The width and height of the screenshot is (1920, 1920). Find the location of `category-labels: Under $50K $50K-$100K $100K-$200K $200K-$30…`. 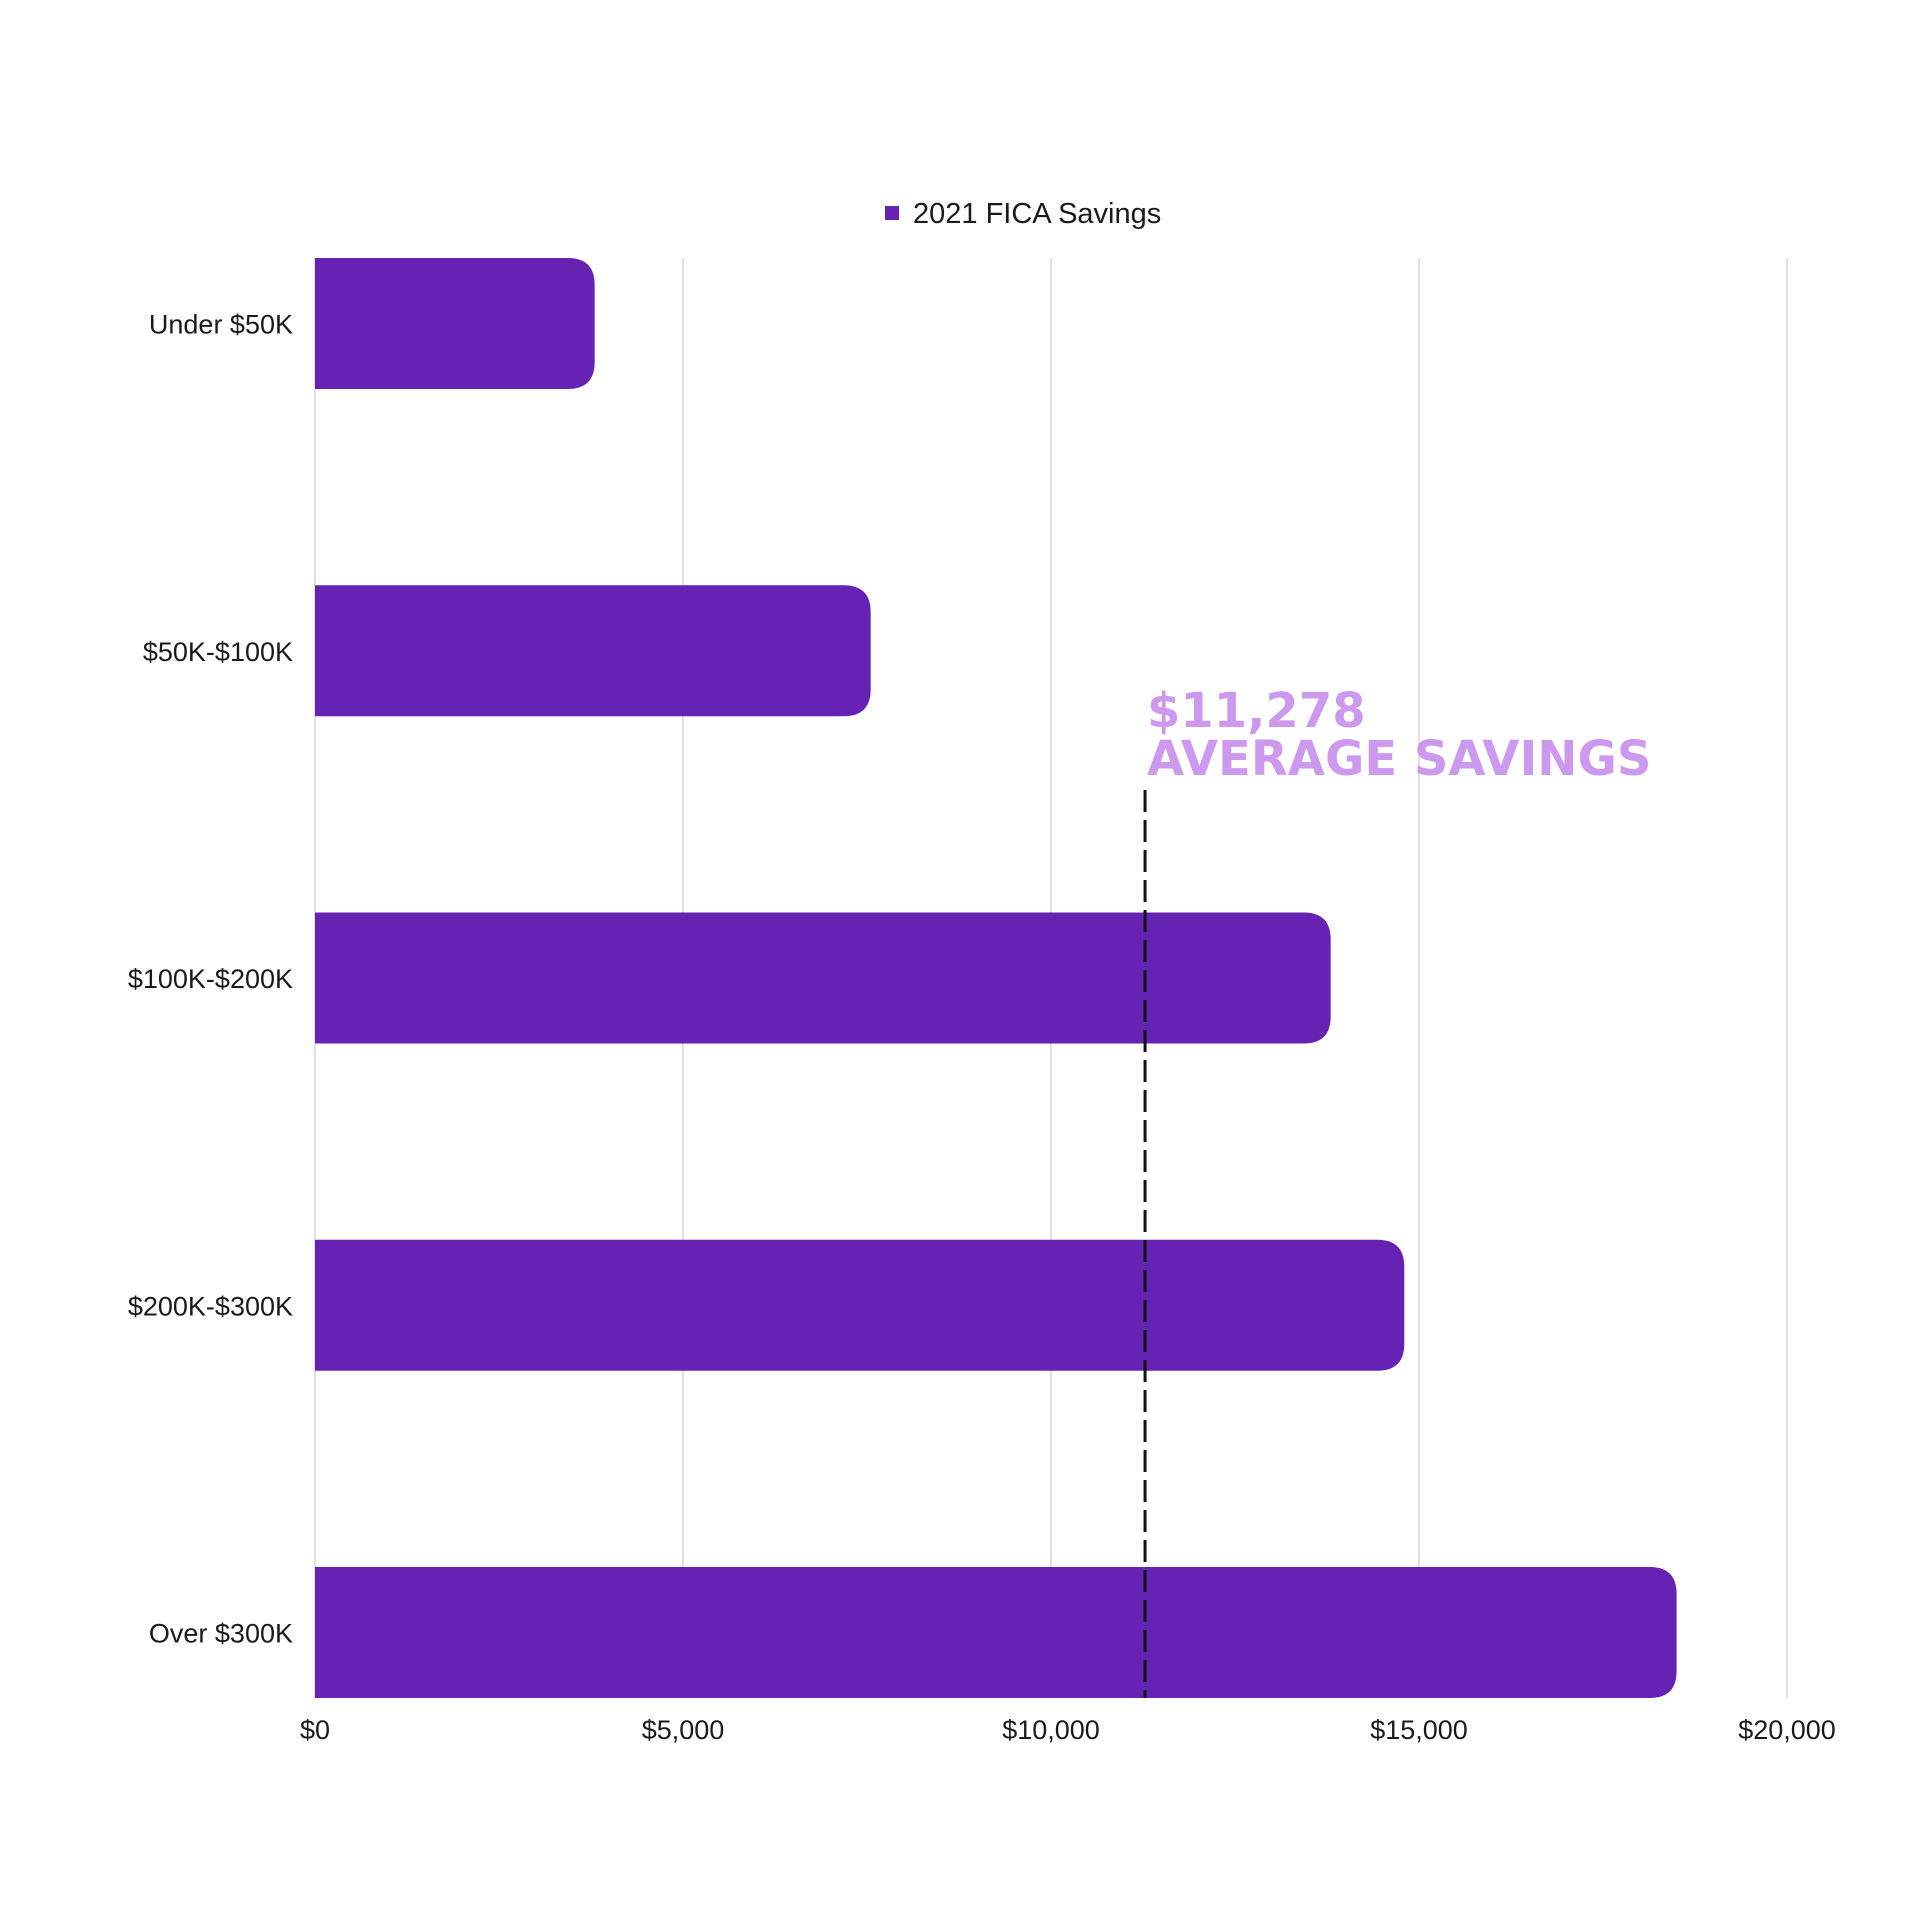

category-labels: Under $50K $50K-$100K $100K-$200K $200K-$30… is located at coordinates (210, 979).